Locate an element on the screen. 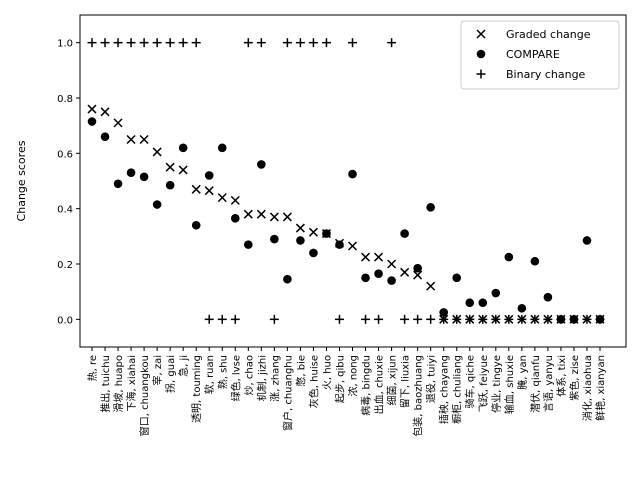 The width and height of the screenshot is (640, 480). x-tick-label: 插秧, chayang is located at coordinates (444, 389).